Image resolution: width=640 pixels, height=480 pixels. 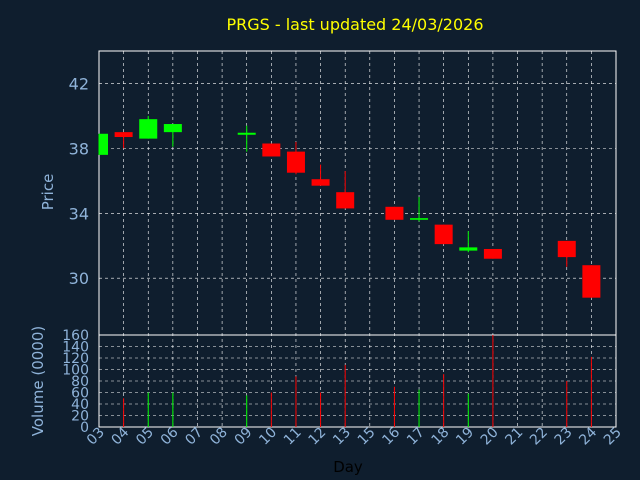 I want to click on price-tick-label: 30, so click(x=79, y=278).